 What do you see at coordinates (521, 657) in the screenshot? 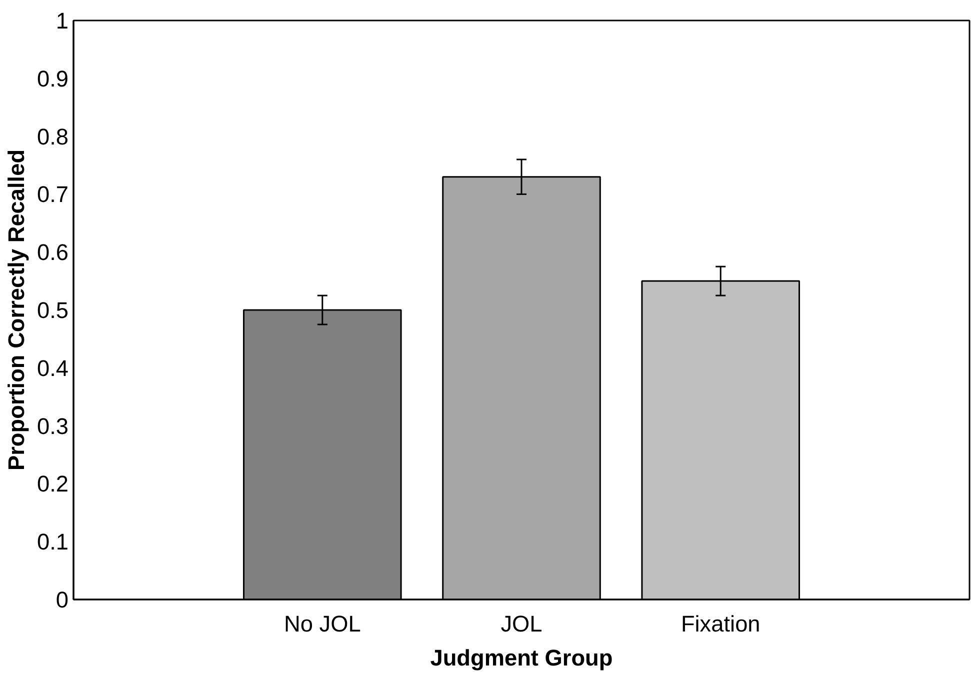
I see `x-axis-title: Judgment Group` at bounding box center [521, 657].